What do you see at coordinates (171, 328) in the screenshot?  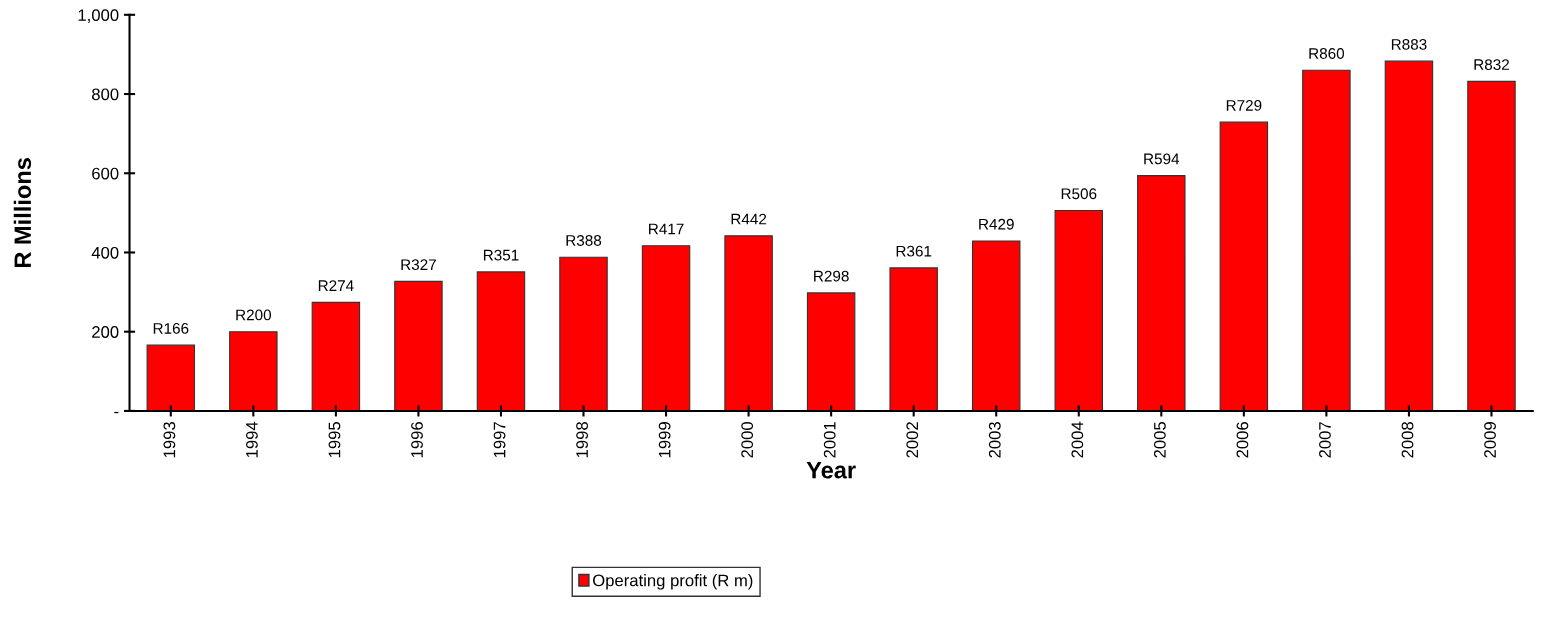 I see `data-label: R166` at bounding box center [171, 328].